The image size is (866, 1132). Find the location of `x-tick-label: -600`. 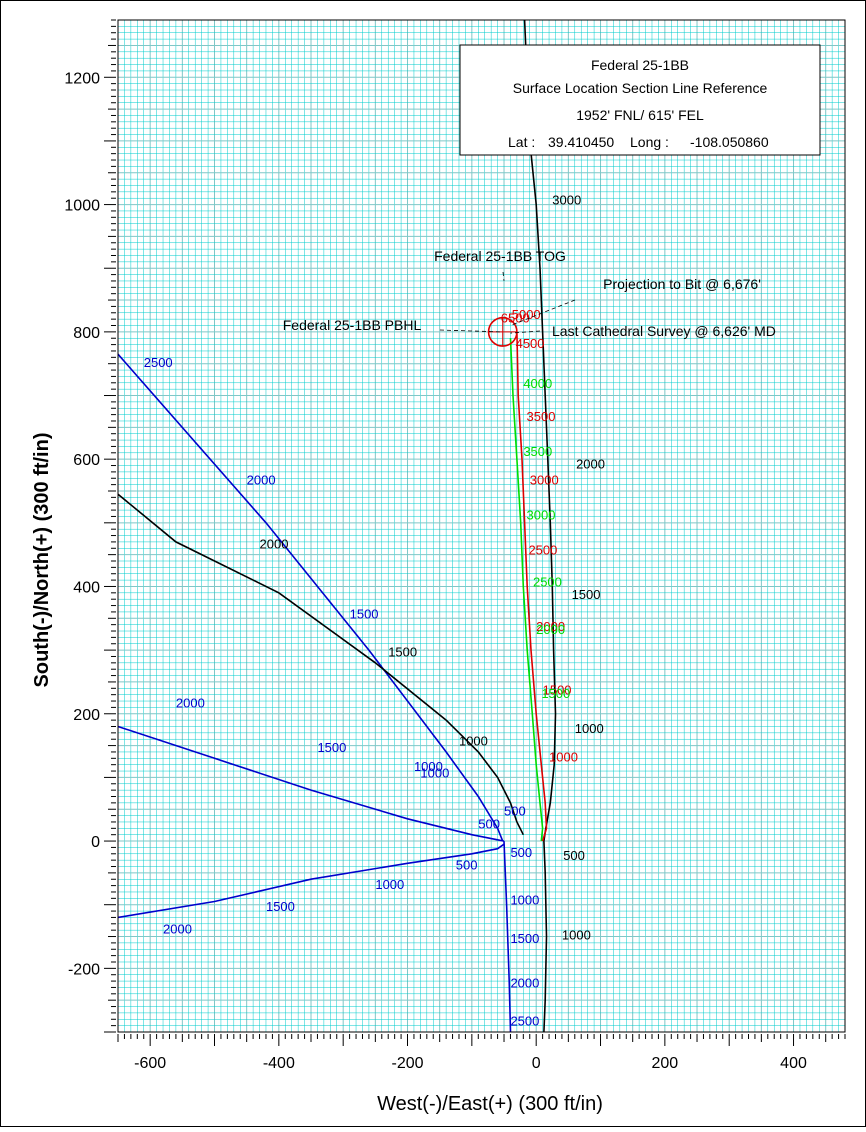

x-tick-label: -600 is located at coordinates (150, 1063).